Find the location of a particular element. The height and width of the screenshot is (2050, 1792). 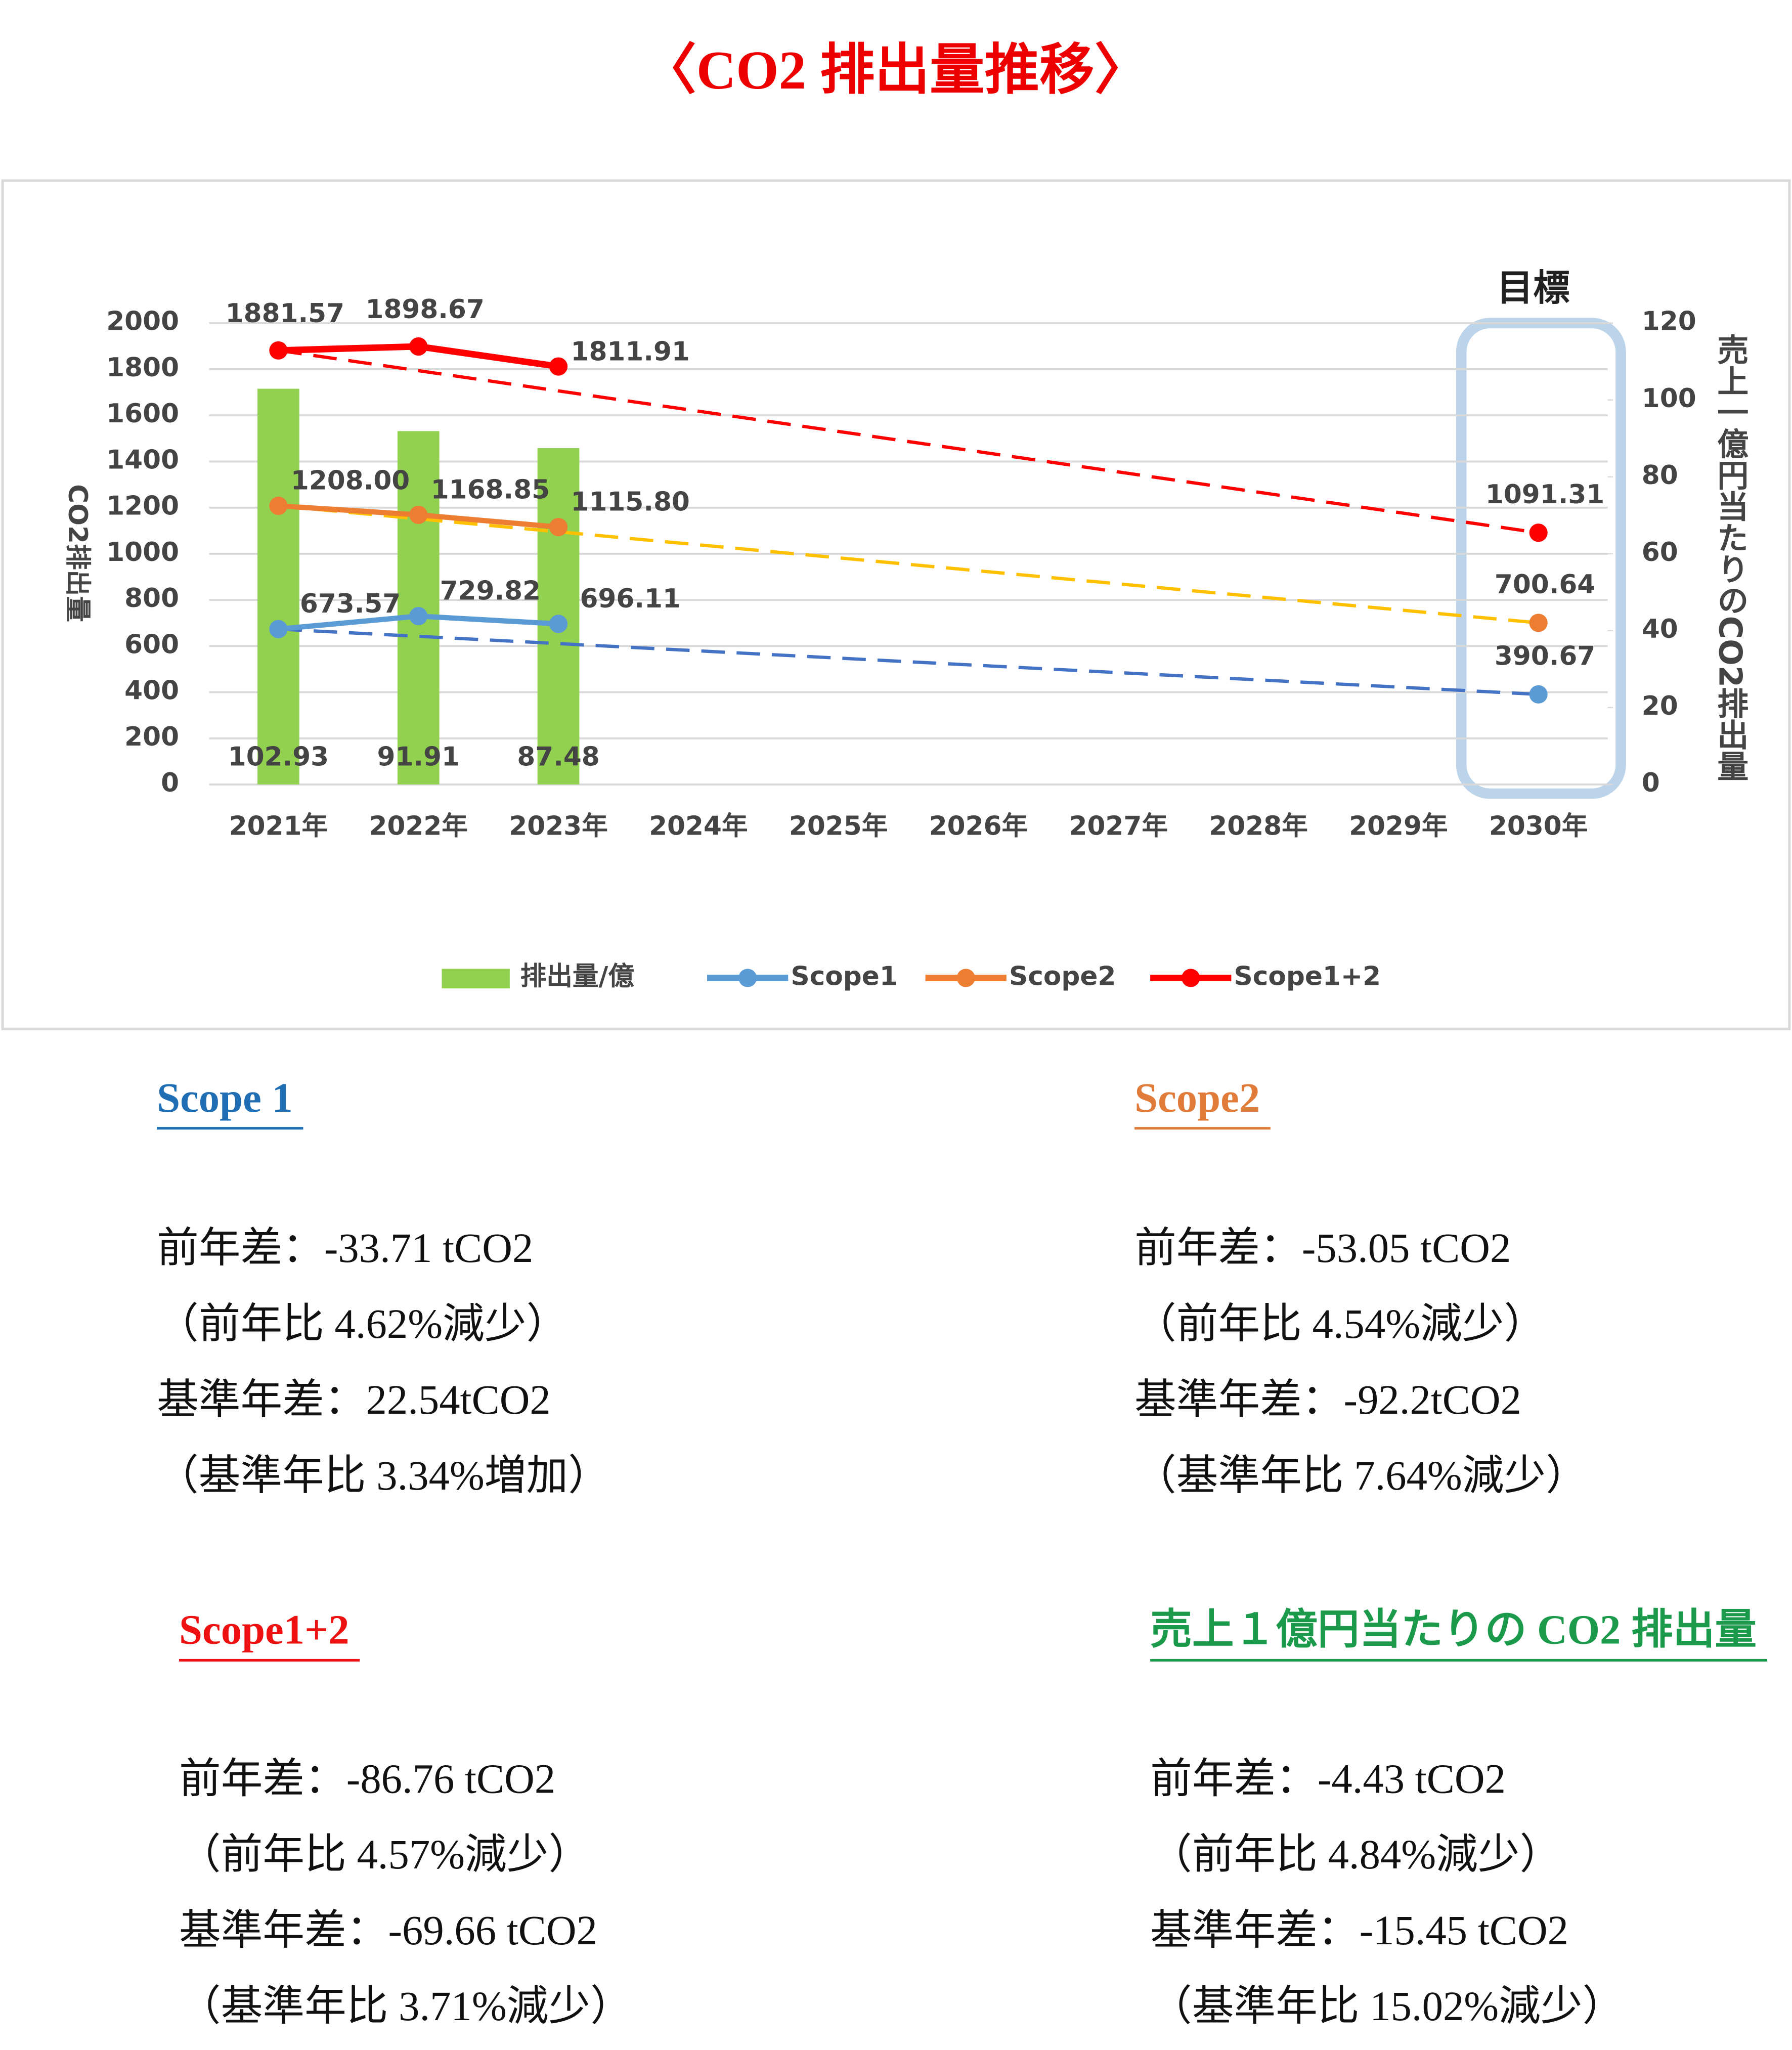

section-heading: Scope2 is located at coordinates (1197, 1097).